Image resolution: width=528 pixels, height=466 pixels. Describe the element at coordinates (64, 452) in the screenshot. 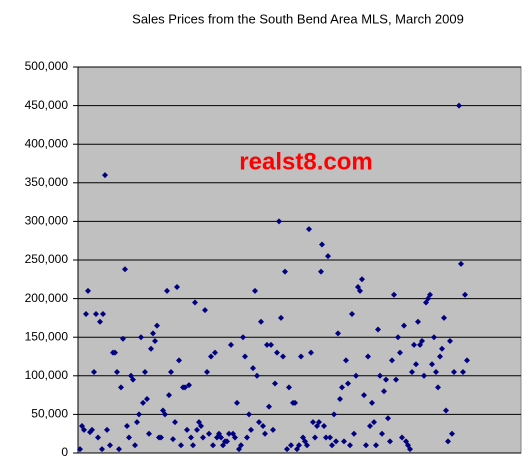

I see `y-tick-label: 0` at that location.